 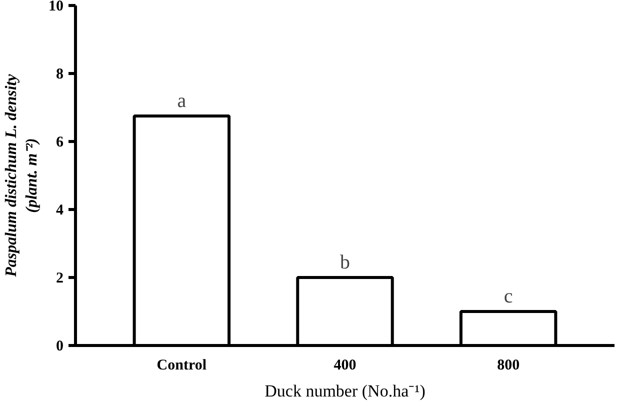 What do you see at coordinates (508, 366) in the screenshot?
I see `x-tick-label: 800` at bounding box center [508, 366].